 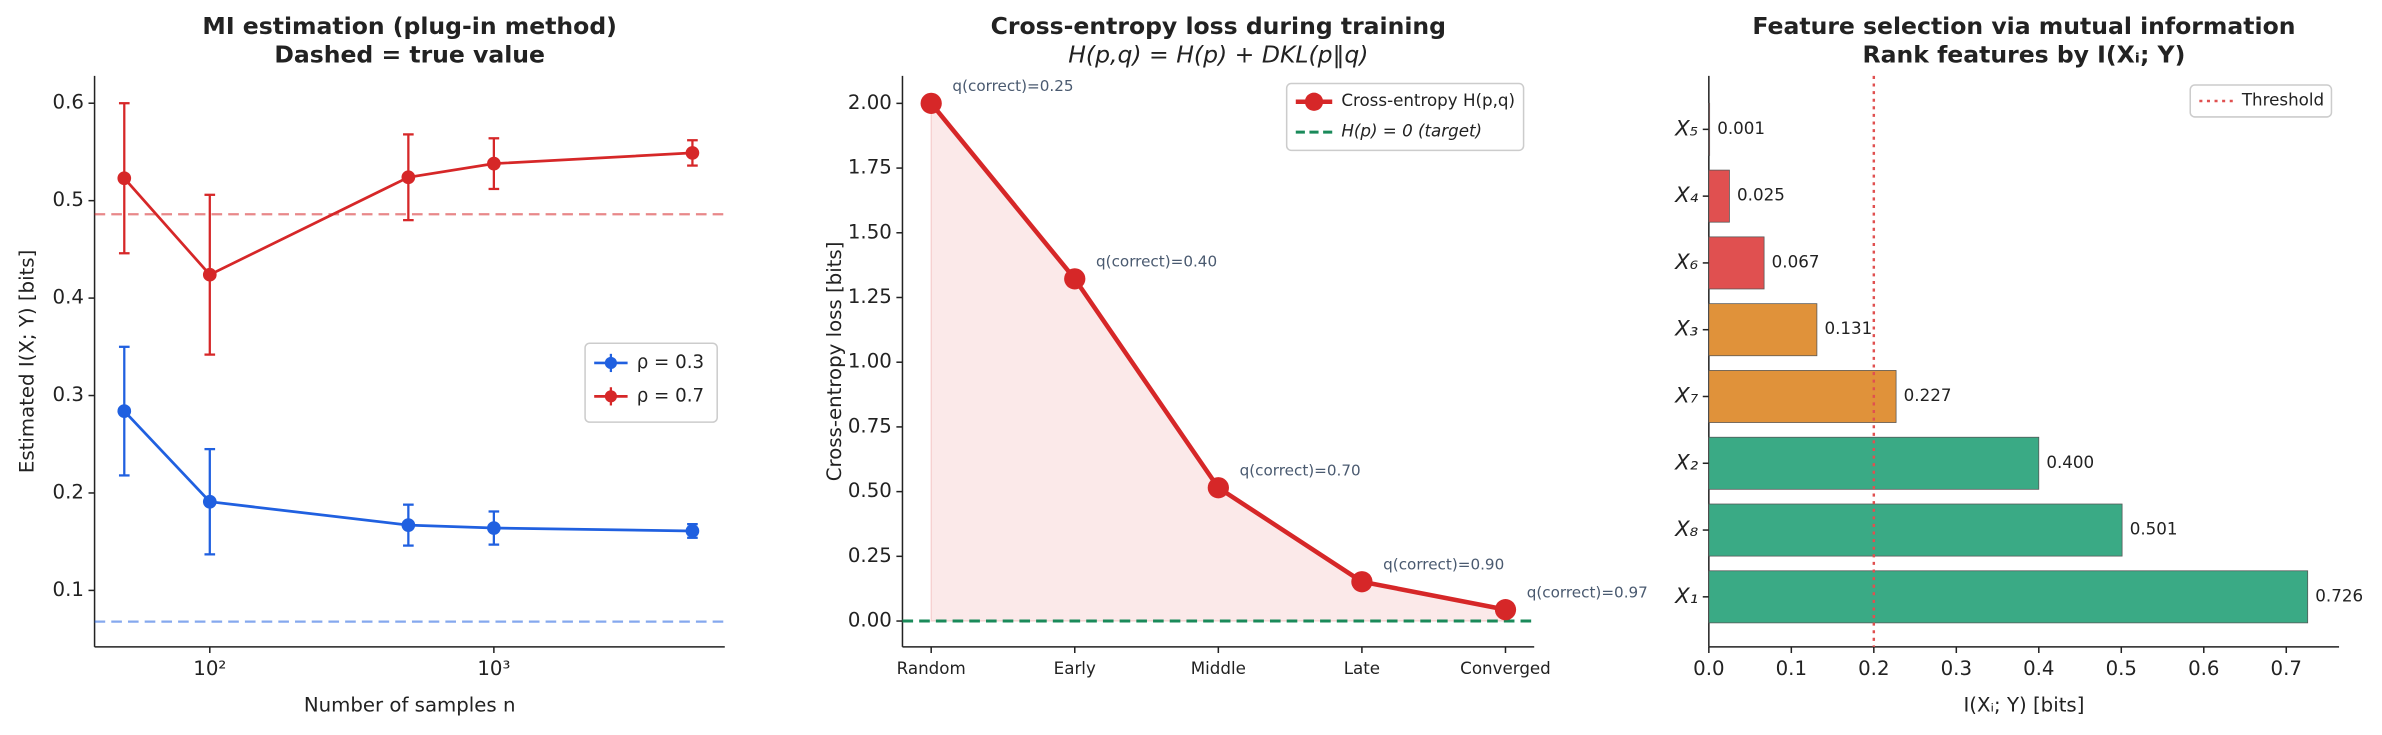 What do you see at coordinates (1686, 128) in the screenshot?
I see `y-tick-label: X₅` at bounding box center [1686, 128].